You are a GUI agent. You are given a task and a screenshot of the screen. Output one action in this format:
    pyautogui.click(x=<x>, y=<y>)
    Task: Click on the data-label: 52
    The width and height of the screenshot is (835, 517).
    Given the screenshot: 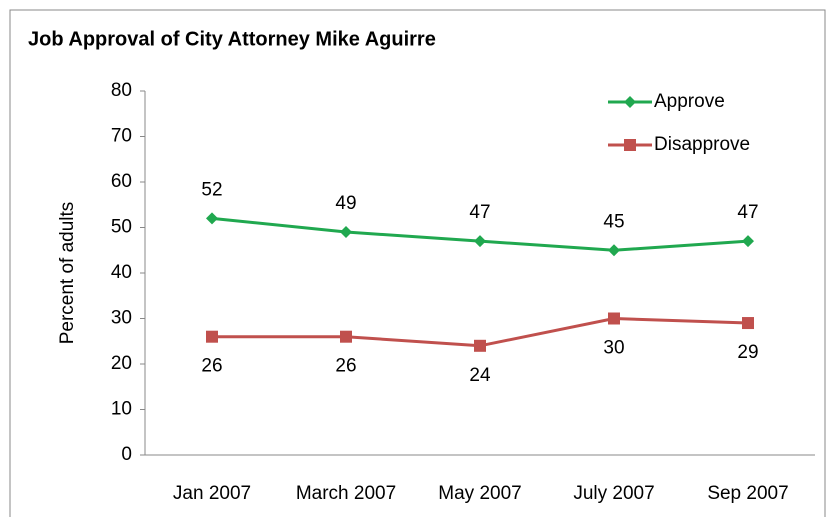 What is the action you would take?
    pyautogui.click(x=211, y=189)
    